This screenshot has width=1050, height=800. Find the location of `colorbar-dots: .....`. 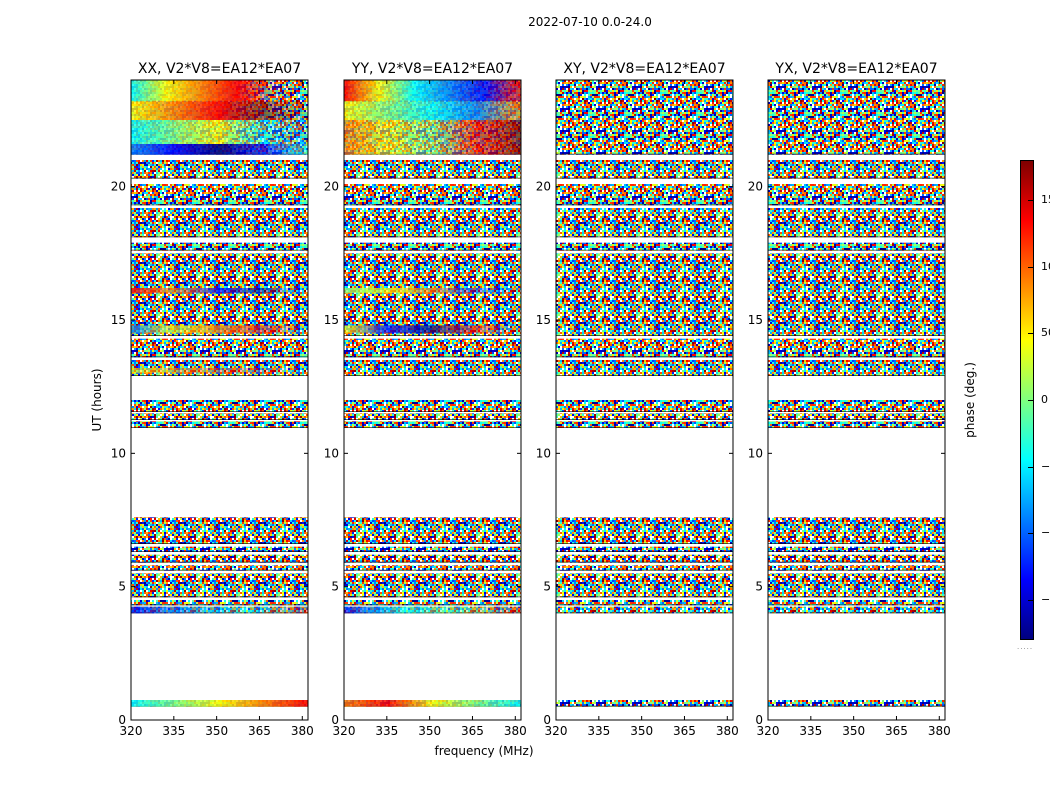

colorbar-dots: ..... is located at coordinates (1025, 647).